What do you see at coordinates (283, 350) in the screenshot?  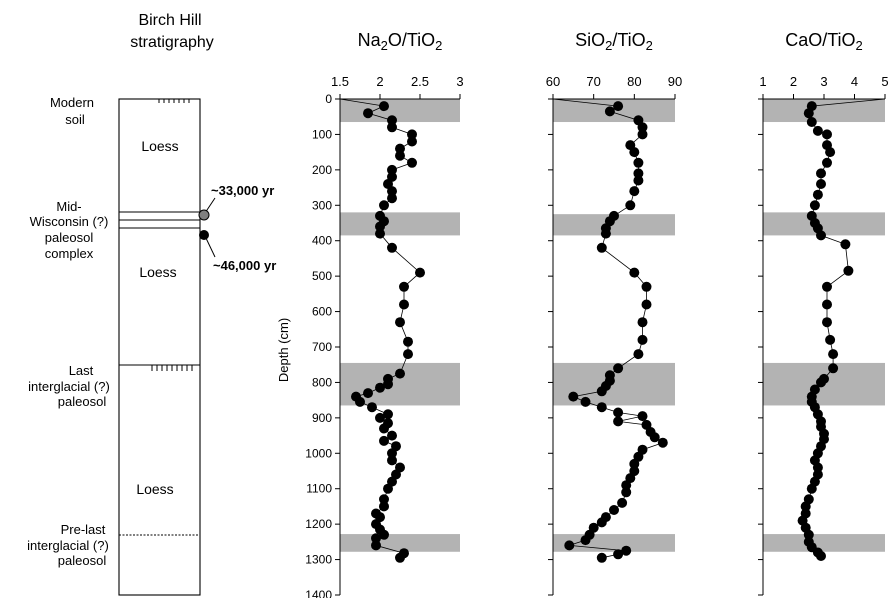 I see `y-axis-label: Depth (cm)` at bounding box center [283, 350].